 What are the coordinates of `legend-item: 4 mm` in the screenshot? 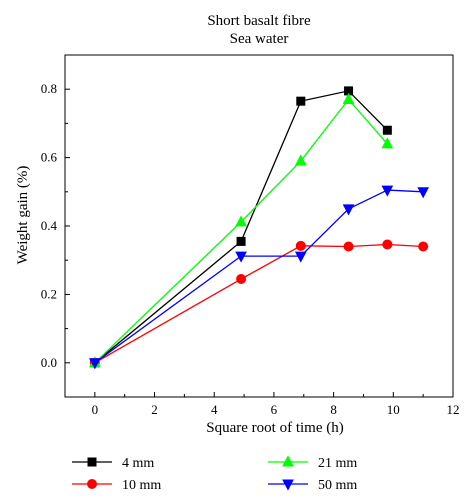 It's located at (113, 463).